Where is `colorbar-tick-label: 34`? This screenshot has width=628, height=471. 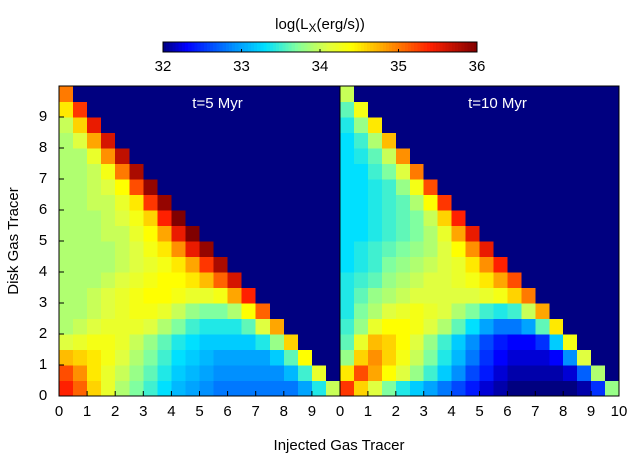 colorbar-tick-label: 34 is located at coordinates (320, 66).